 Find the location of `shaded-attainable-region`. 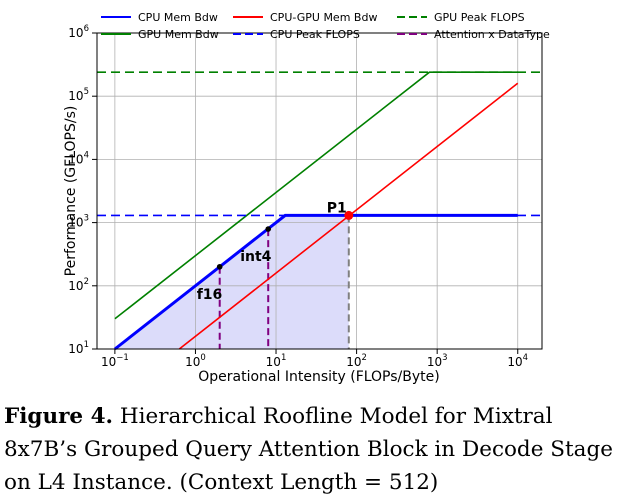

shaded-attainable-region is located at coordinates (231, 282).